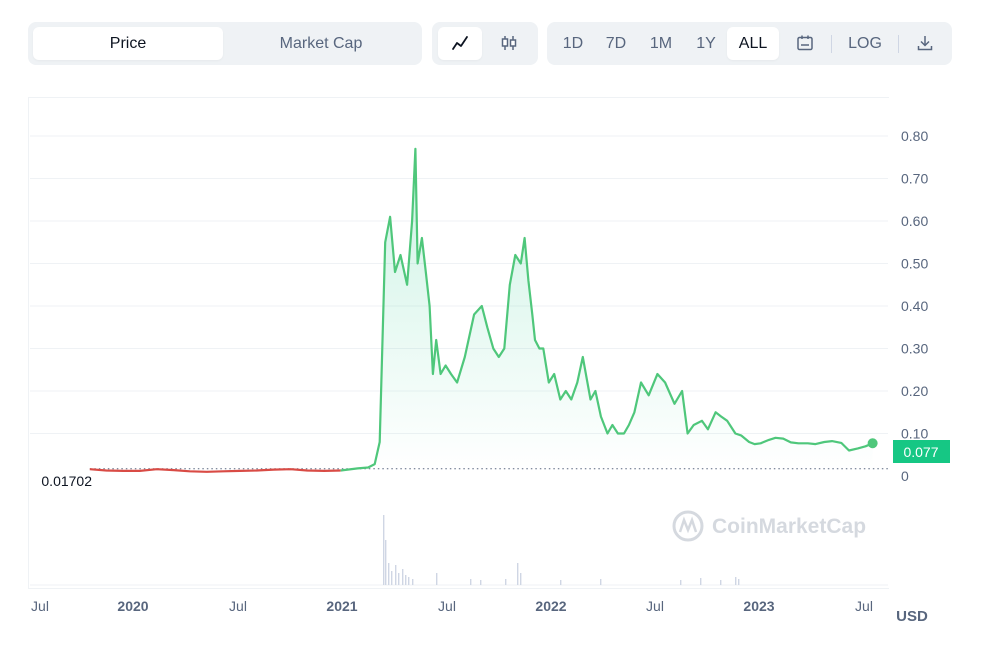 Image resolution: width=1000 pixels, height=654 pixels. I want to click on y-tick-label: 0.40, so click(914, 306).